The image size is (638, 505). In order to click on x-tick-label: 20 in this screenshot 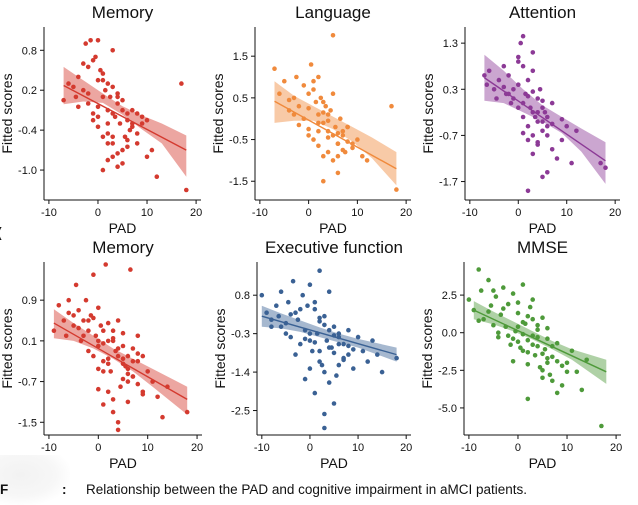, I will do `click(197, 448)`.